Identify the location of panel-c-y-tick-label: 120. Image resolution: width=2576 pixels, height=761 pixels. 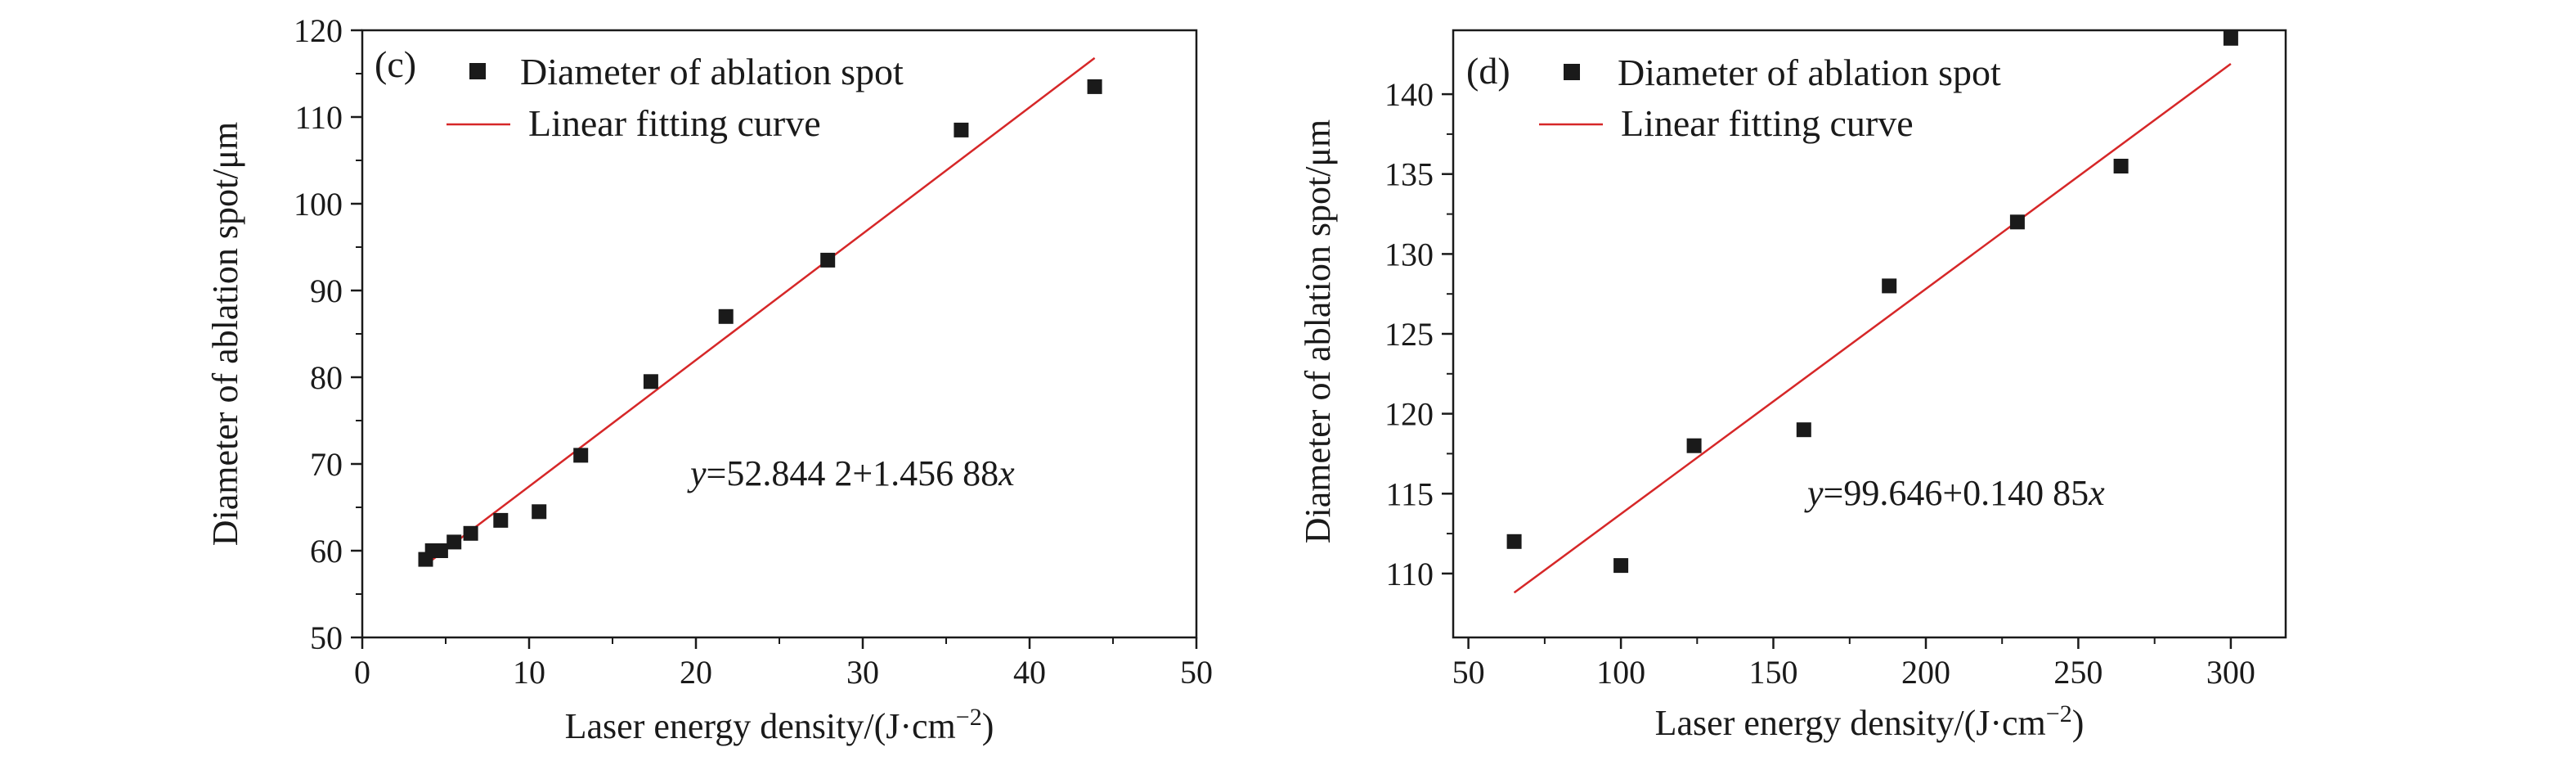
(319, 30).